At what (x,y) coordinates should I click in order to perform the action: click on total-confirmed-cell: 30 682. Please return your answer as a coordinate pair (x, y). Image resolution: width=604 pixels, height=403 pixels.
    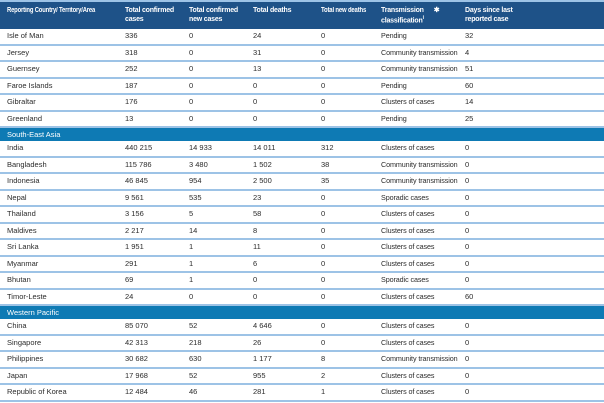
    Looking at the image, I should click on (156, 360).